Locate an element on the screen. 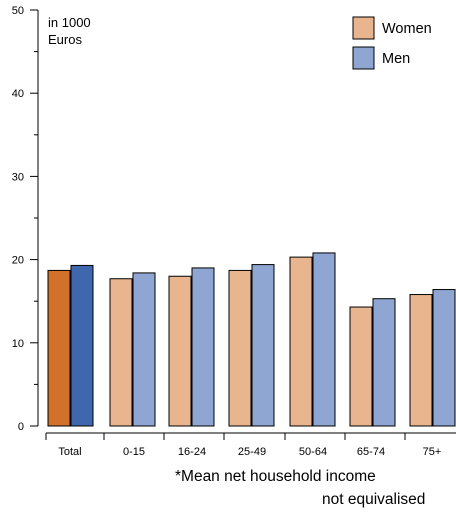 The width and height of the screenshot is (456, 520). legend-label-men: Men is located at coordinates (396, 59).